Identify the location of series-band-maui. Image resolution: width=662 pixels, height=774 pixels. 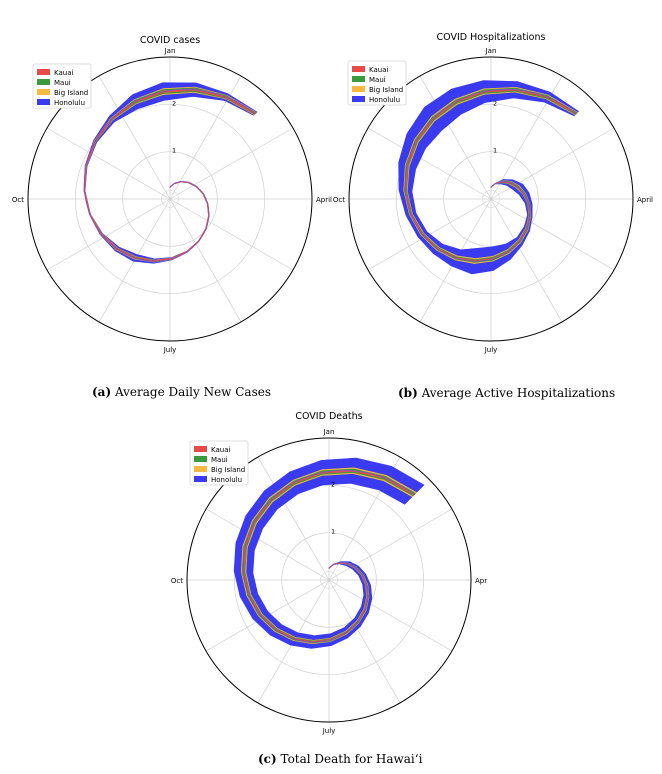
(491, 175).